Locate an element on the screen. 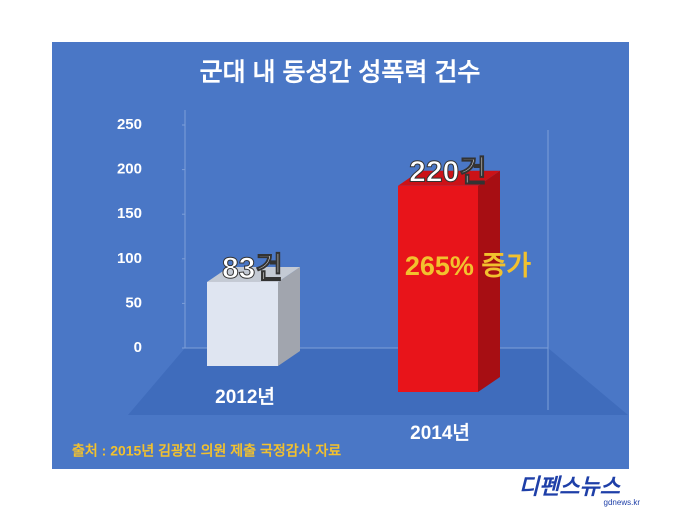  data-label: 83건 is located at coordinates (252, 268).